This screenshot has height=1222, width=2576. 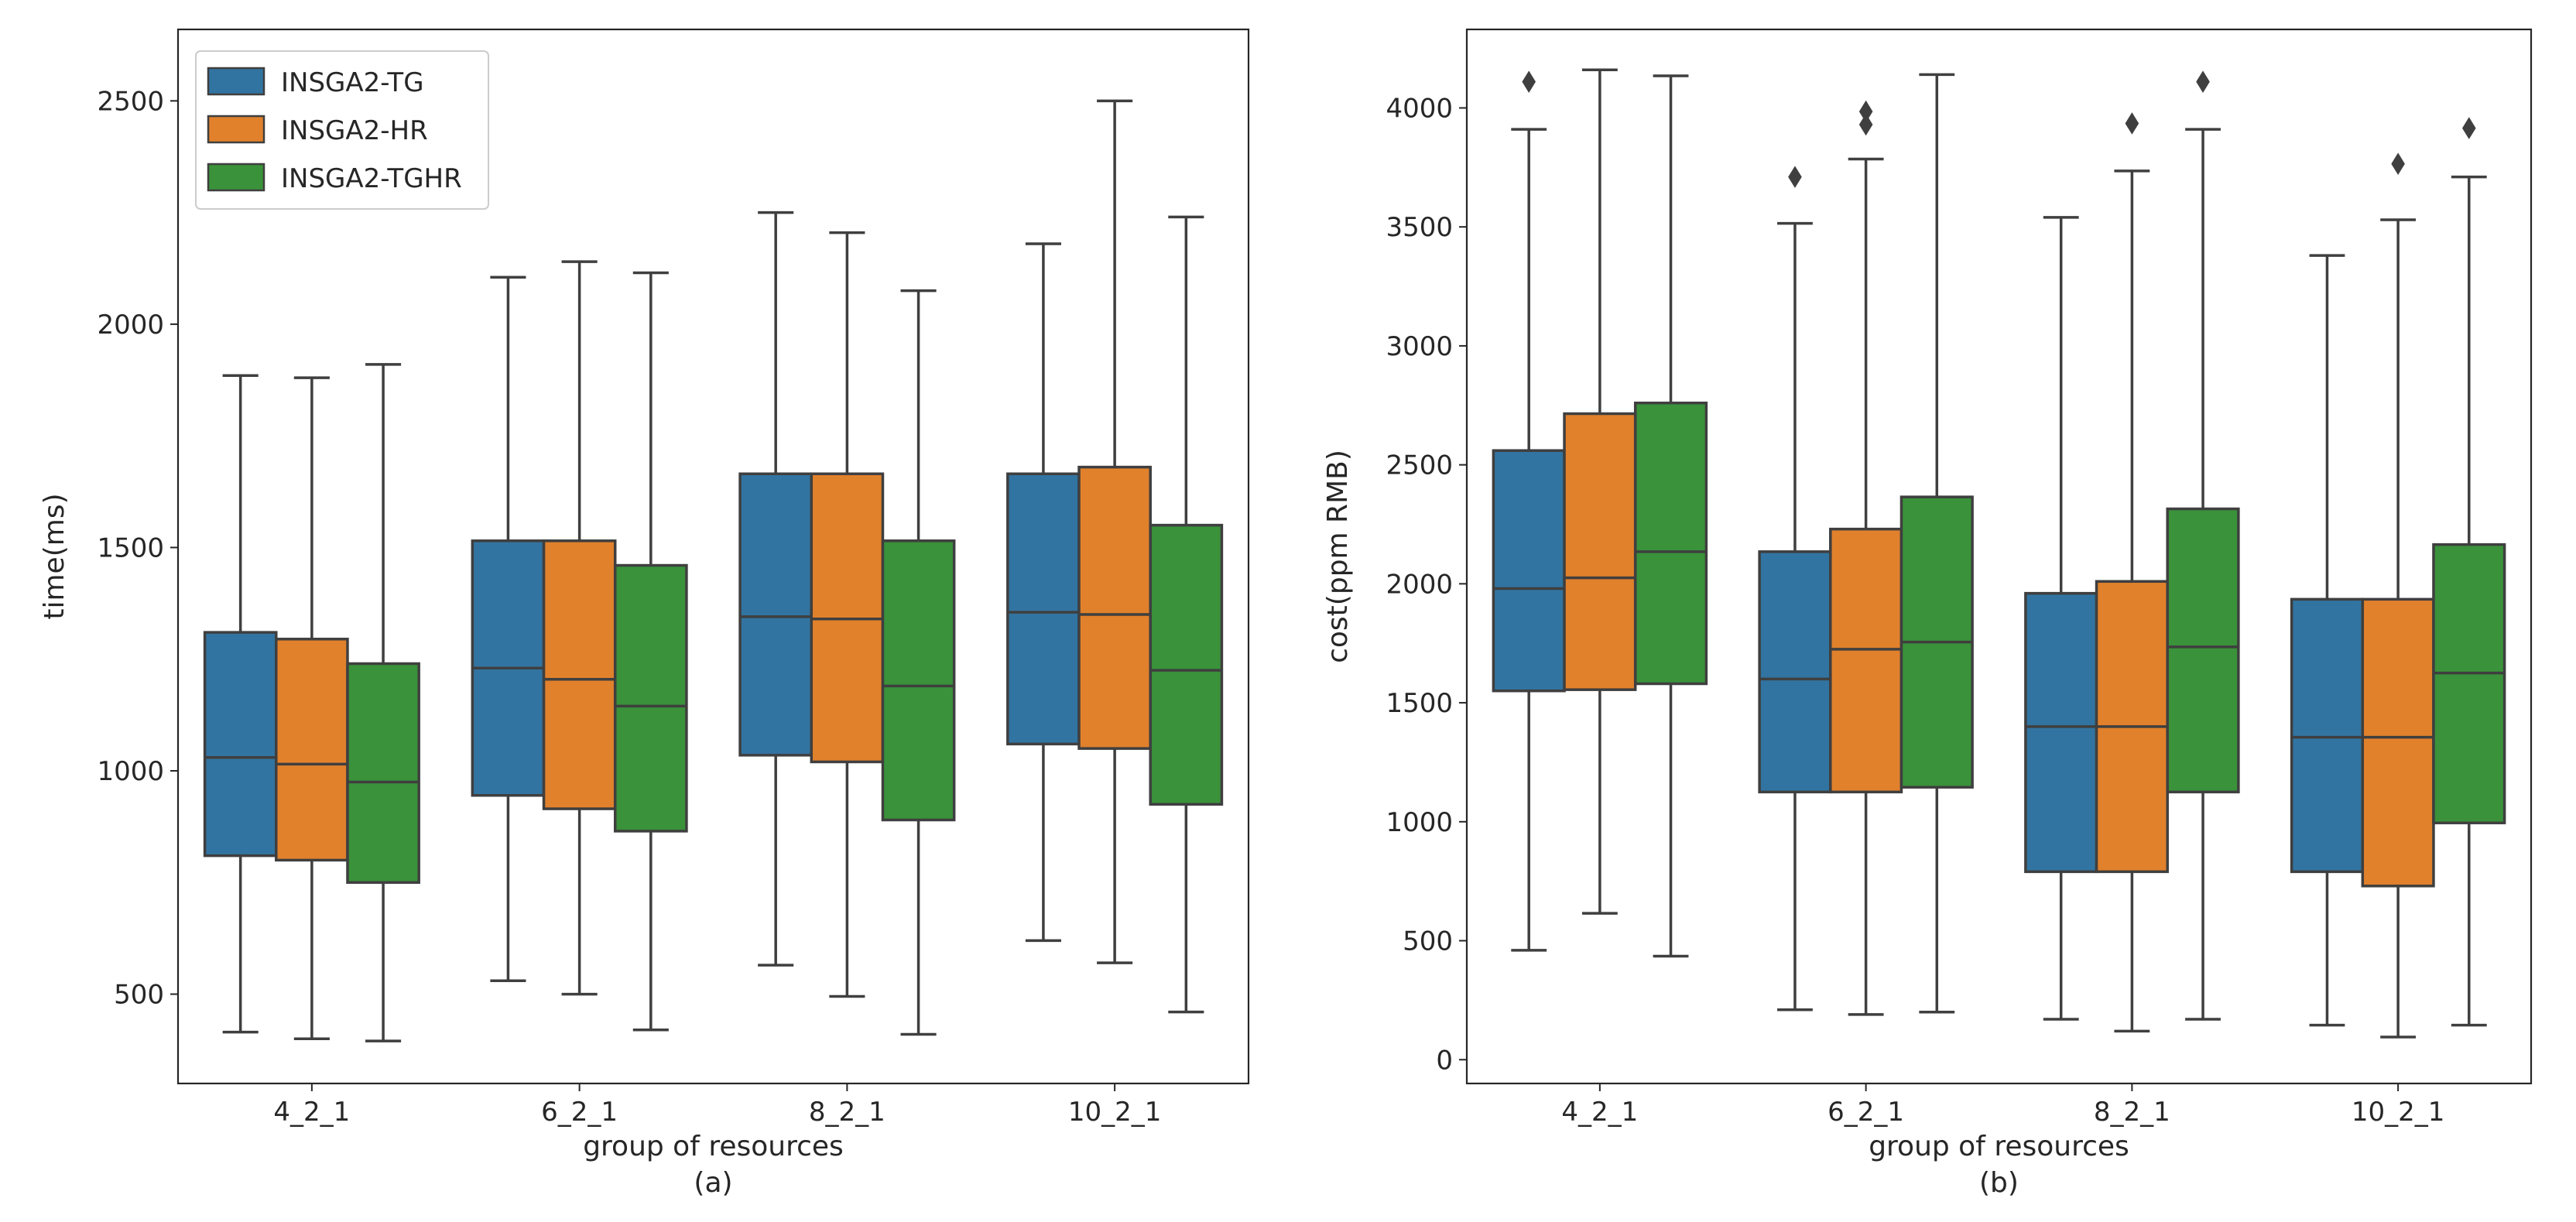 I want to click on legend-entry-label: INSGA2-TG, so click(x=352, y=82).